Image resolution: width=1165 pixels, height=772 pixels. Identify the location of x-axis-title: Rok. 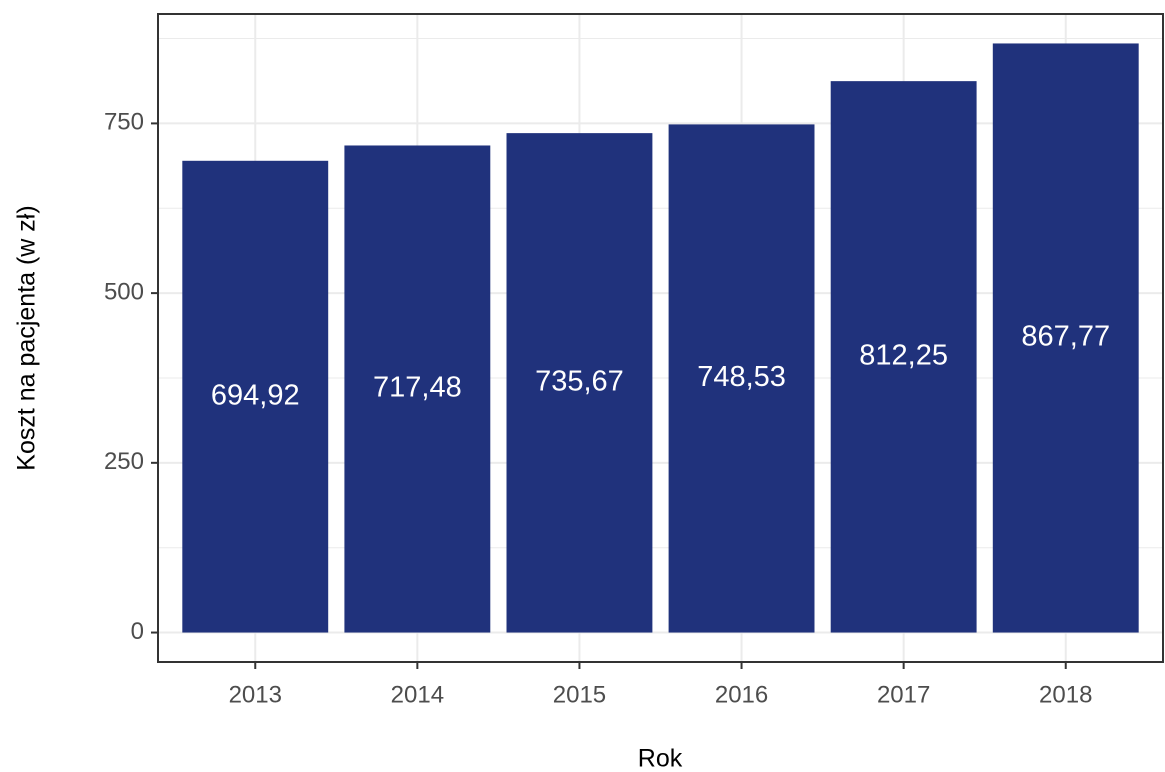
(660, 758).